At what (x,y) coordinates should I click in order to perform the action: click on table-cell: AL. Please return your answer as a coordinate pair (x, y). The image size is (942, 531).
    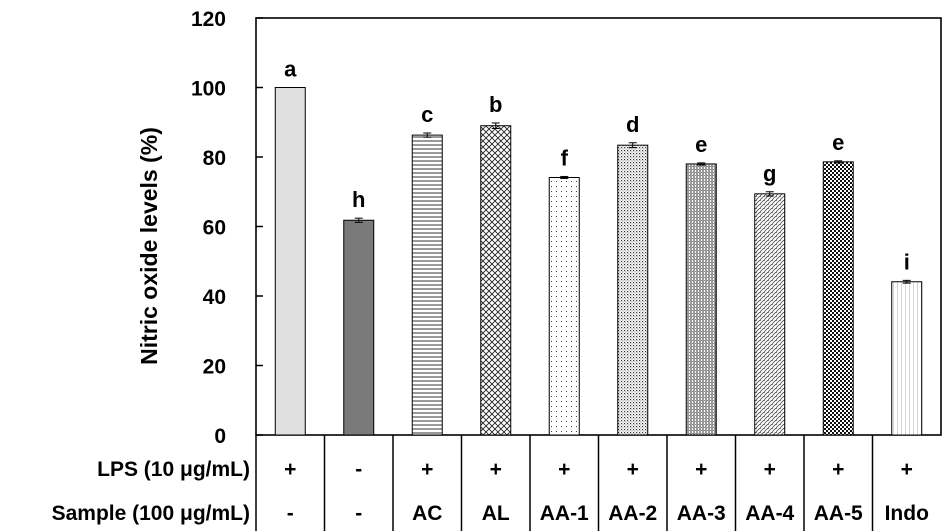
    Looking at the image, I should click on (496, 513).